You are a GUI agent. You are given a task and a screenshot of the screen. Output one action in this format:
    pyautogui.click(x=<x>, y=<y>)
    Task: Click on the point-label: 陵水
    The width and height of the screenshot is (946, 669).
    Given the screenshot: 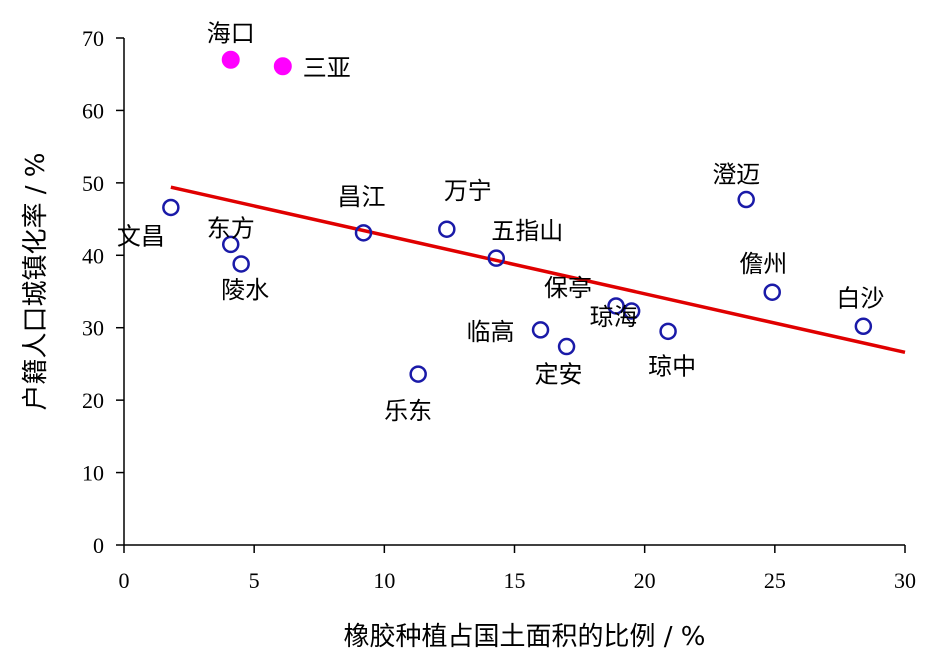 What is the action you would take?
    pyautogui.click(x=245, y=290)
    